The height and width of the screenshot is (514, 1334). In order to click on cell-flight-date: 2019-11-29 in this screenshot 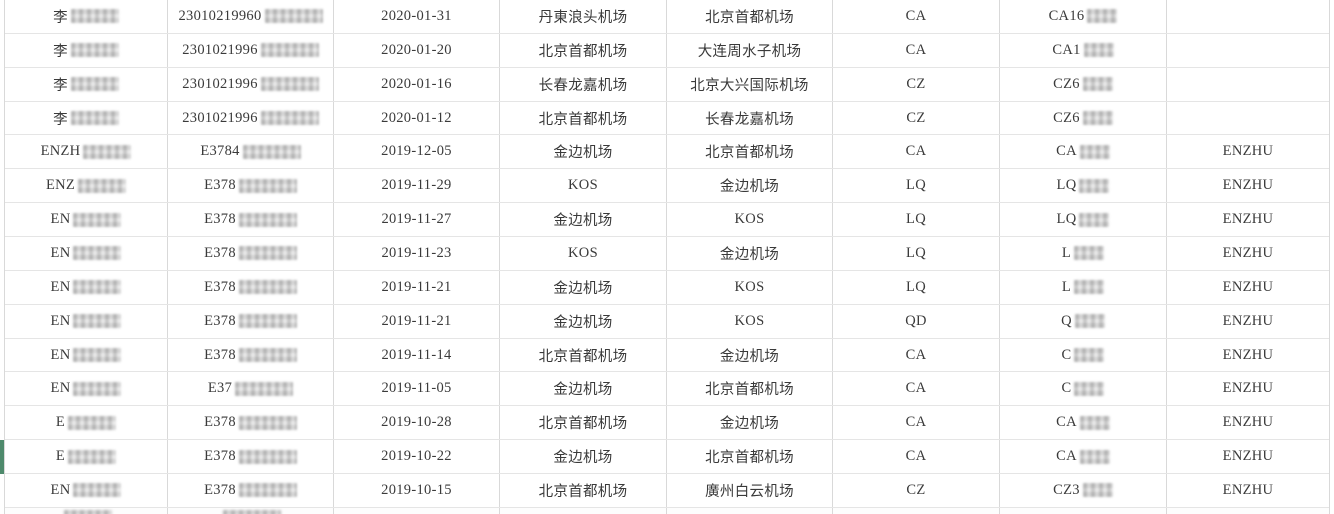, I will do `click(417, 186)`.